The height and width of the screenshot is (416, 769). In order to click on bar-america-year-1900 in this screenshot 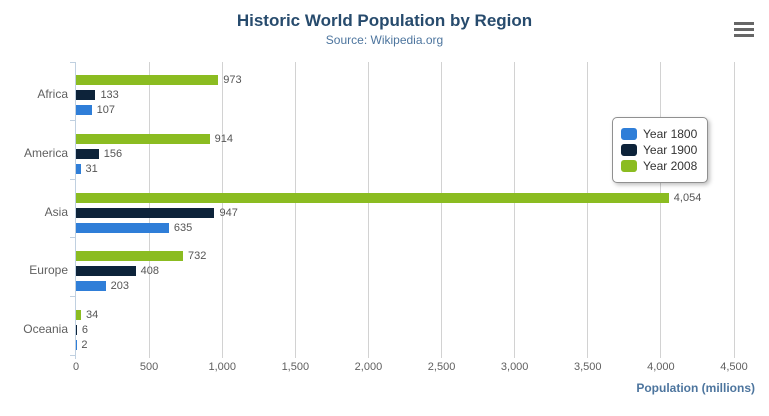, I will do `click(87, 153)`.